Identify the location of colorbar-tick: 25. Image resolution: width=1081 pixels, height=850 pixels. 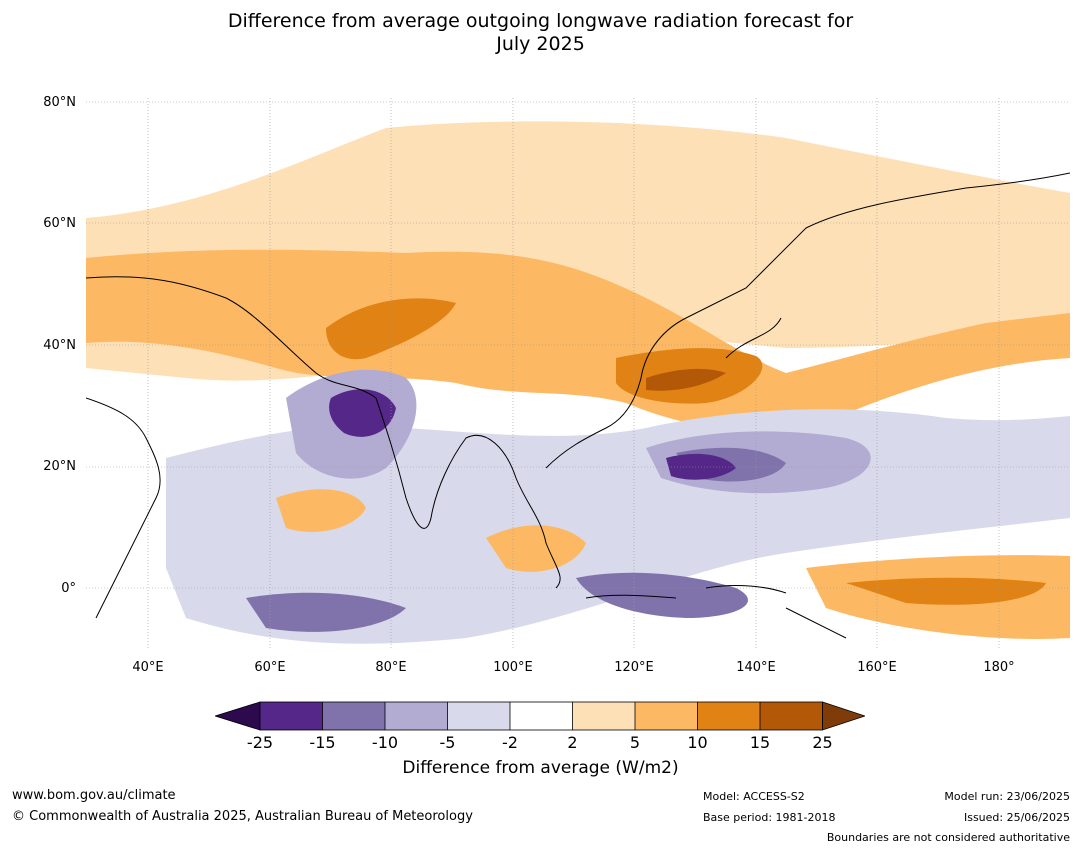
(822, 742).